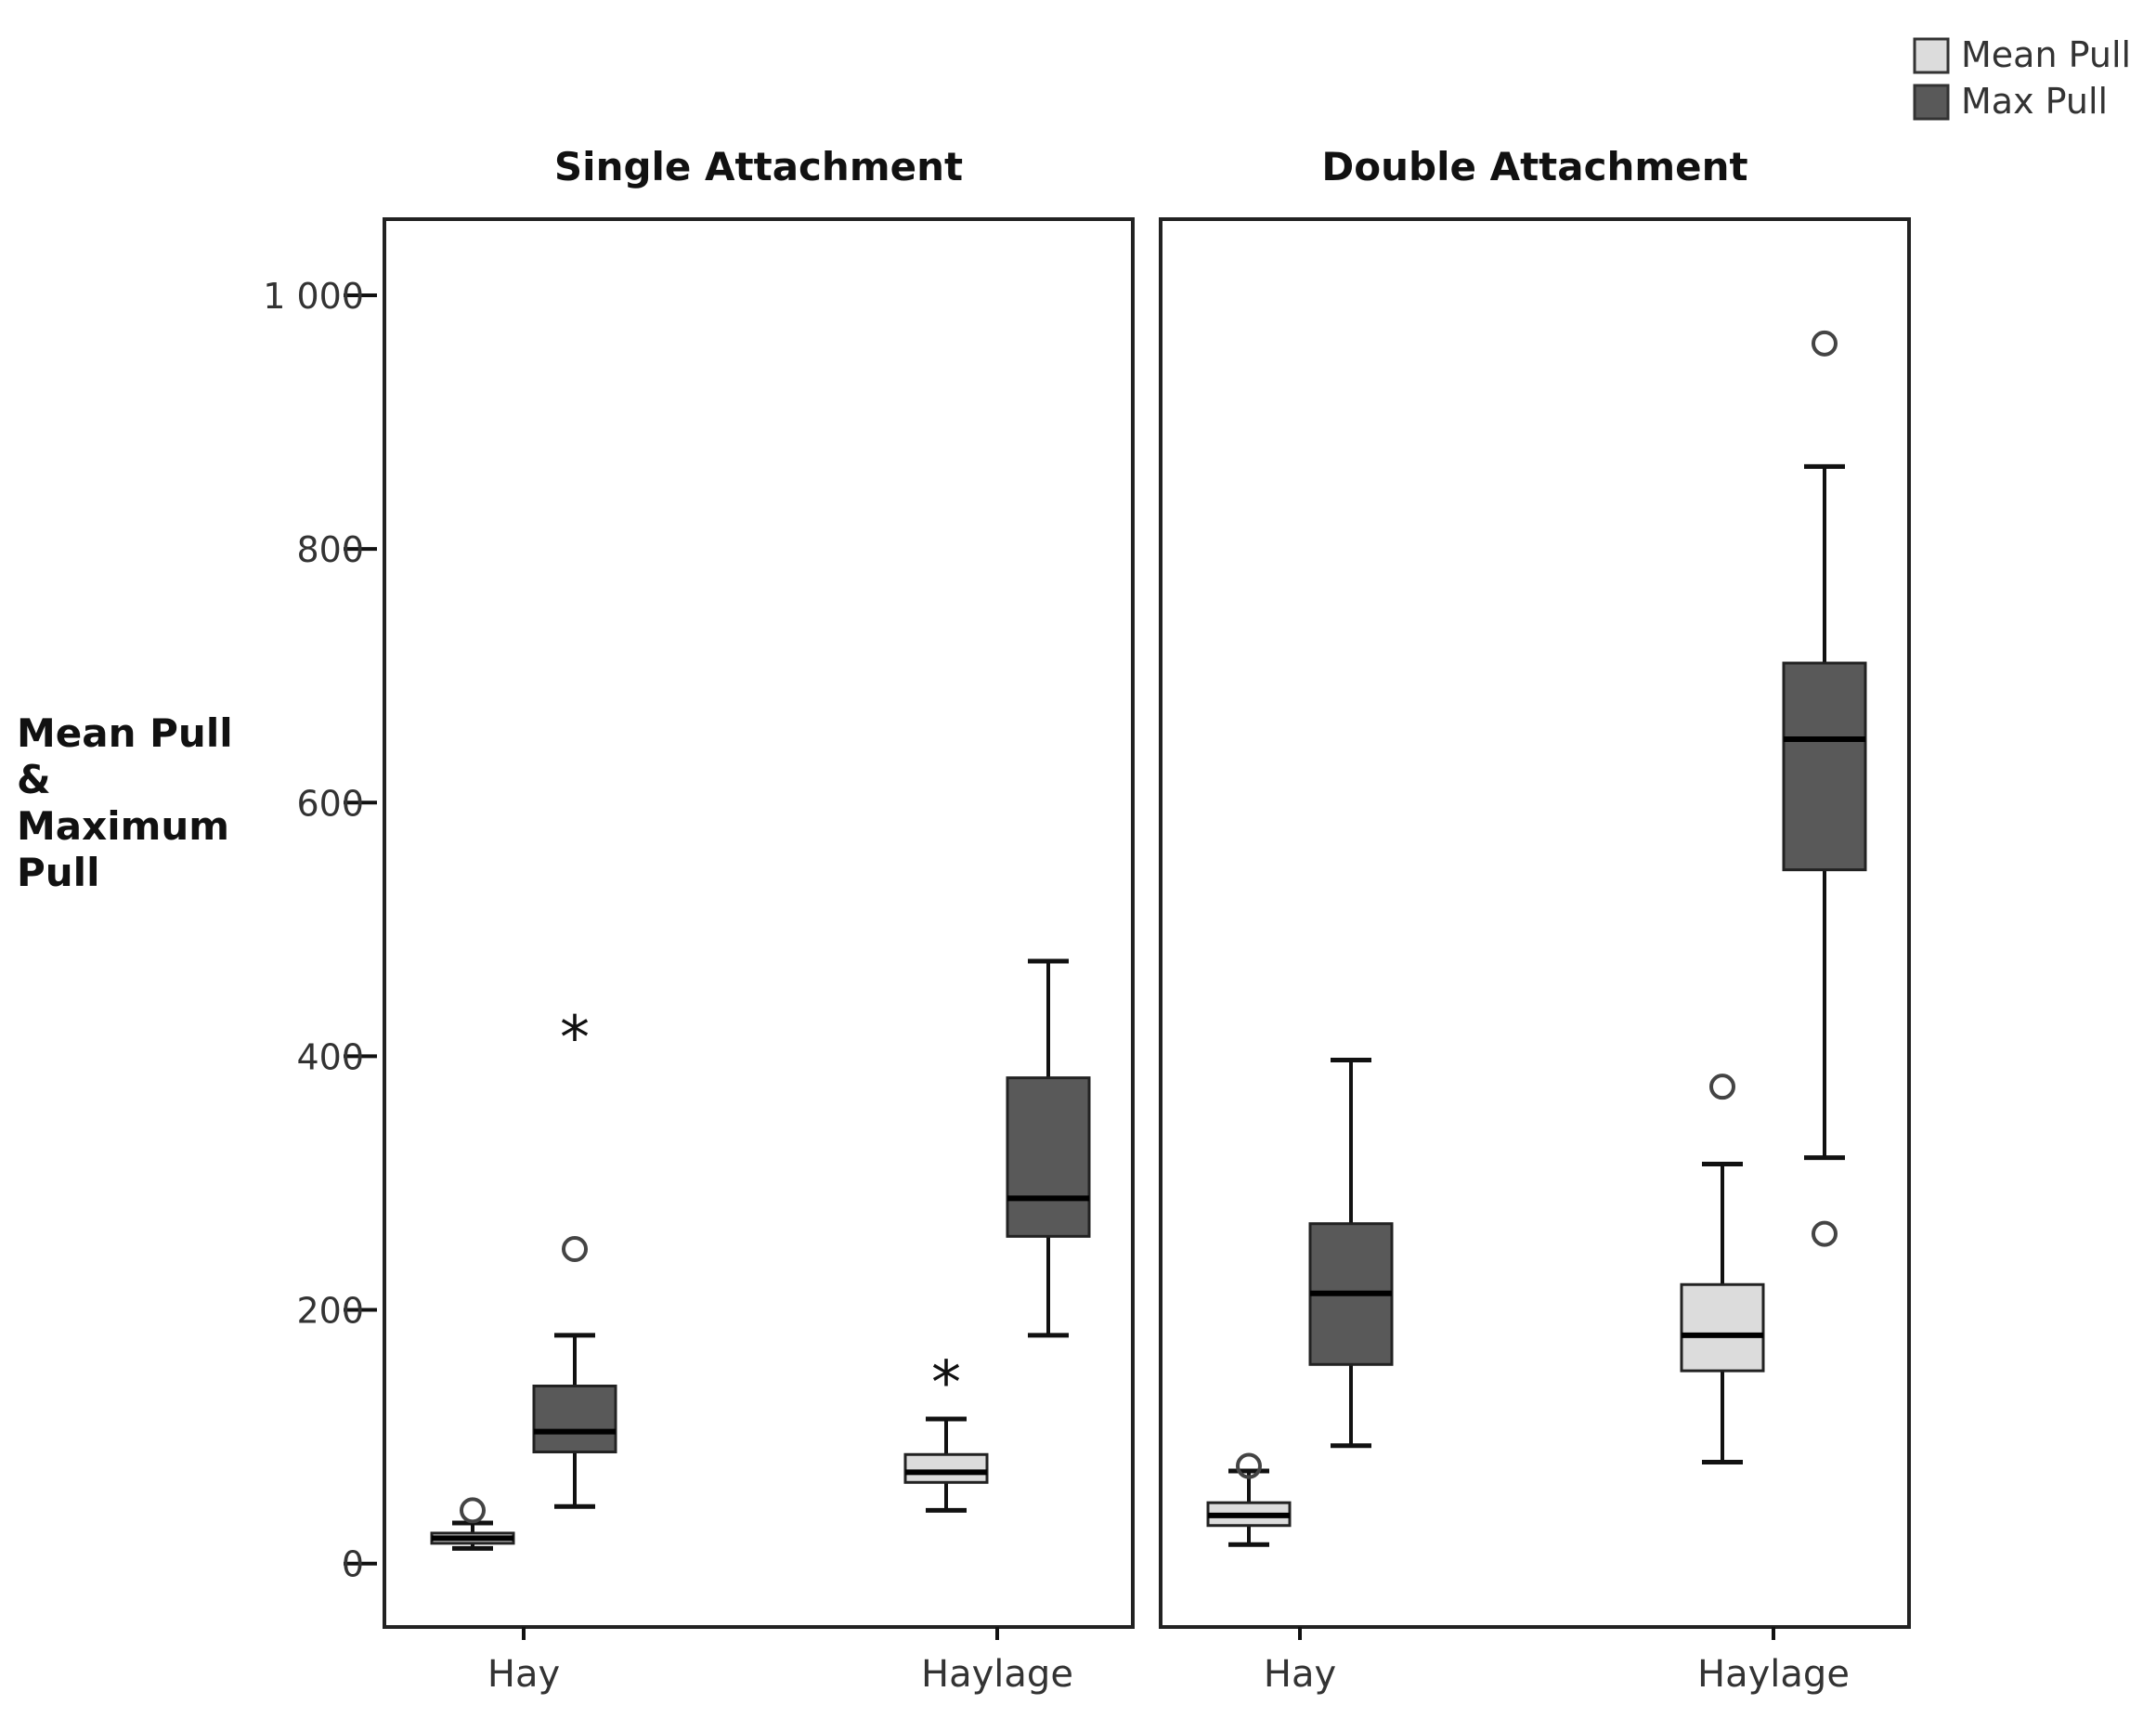  What do you see at coordinates (125, 733) in the screenshot?
I see `y-axis-label-line-1: Mean Pull` at bounding box center [125, 733].